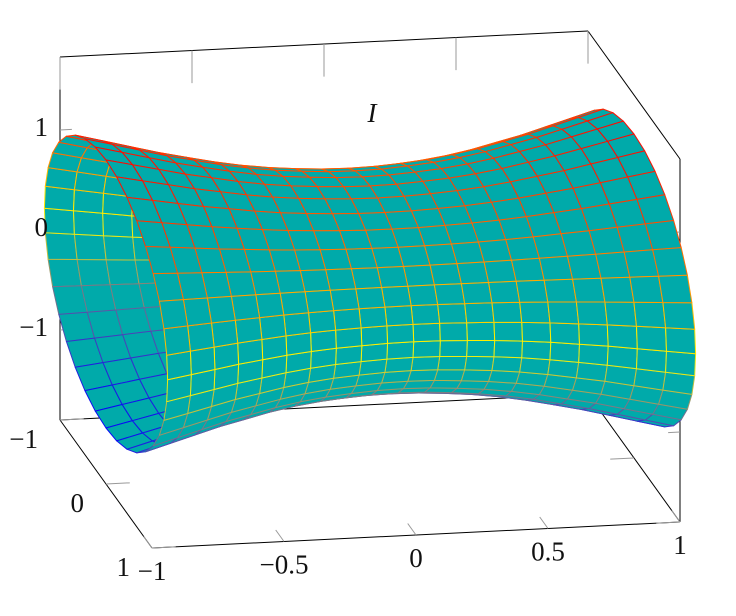  Describe the element at coordinates (33, 327) in the screenshot. I see `z-tick-label: −1` at that location.